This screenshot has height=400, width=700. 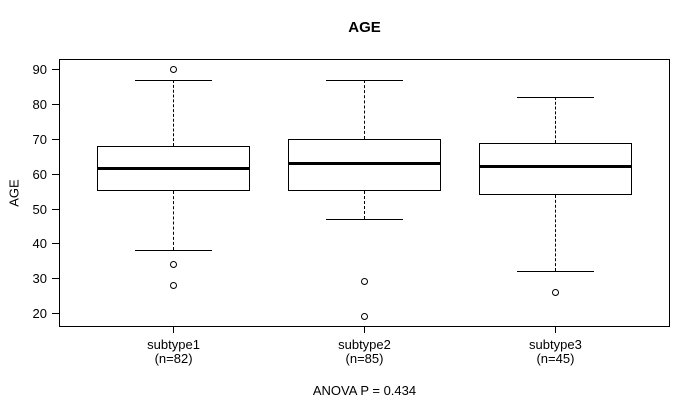 I want to click on anova-annotation: ANOVA P = 0.434, so click(x=364, y=390).